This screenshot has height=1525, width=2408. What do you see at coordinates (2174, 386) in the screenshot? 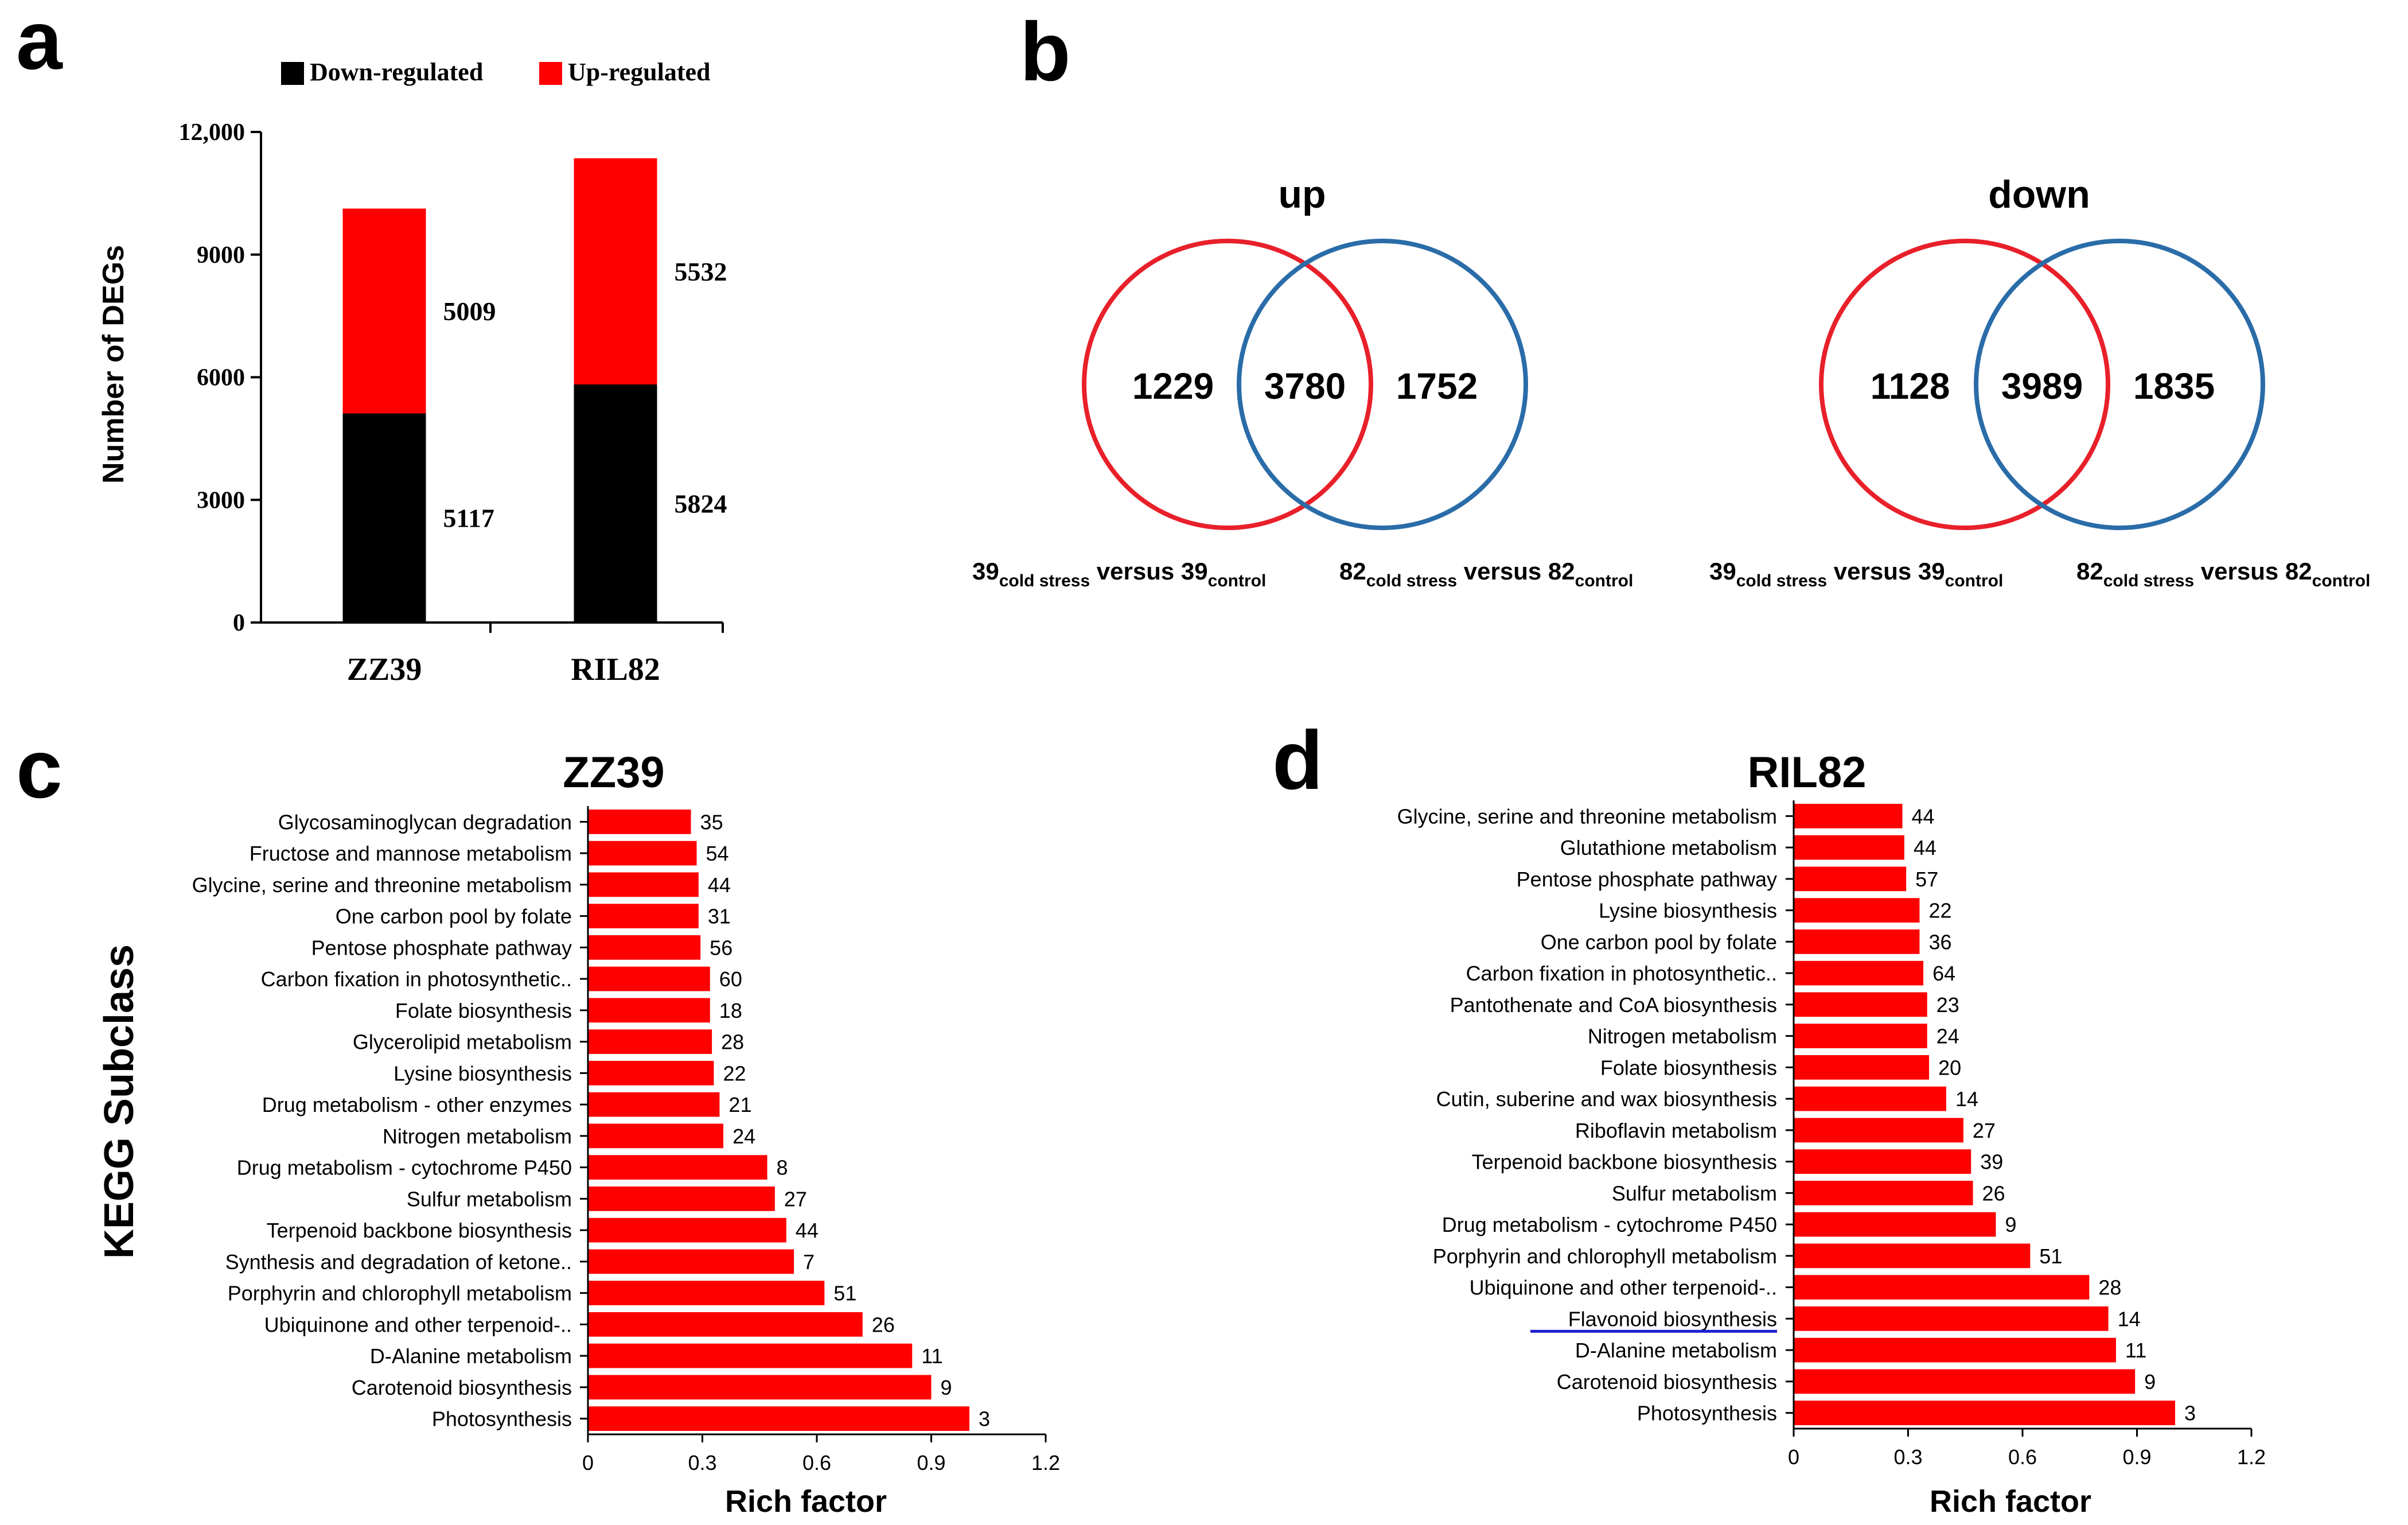
I see `venn-down-right-only: 1835` at bounding box center [2174, 386].